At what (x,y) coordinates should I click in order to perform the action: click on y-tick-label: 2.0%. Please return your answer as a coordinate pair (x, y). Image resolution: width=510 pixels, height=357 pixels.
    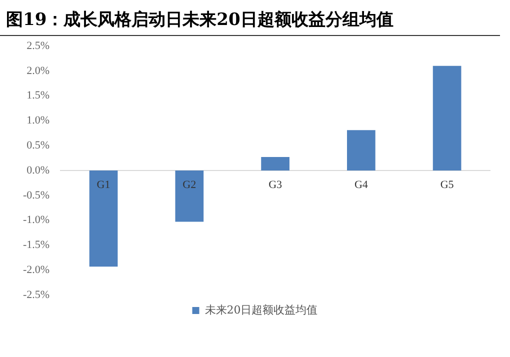
    Looking at the image, I should click on (38, 70).